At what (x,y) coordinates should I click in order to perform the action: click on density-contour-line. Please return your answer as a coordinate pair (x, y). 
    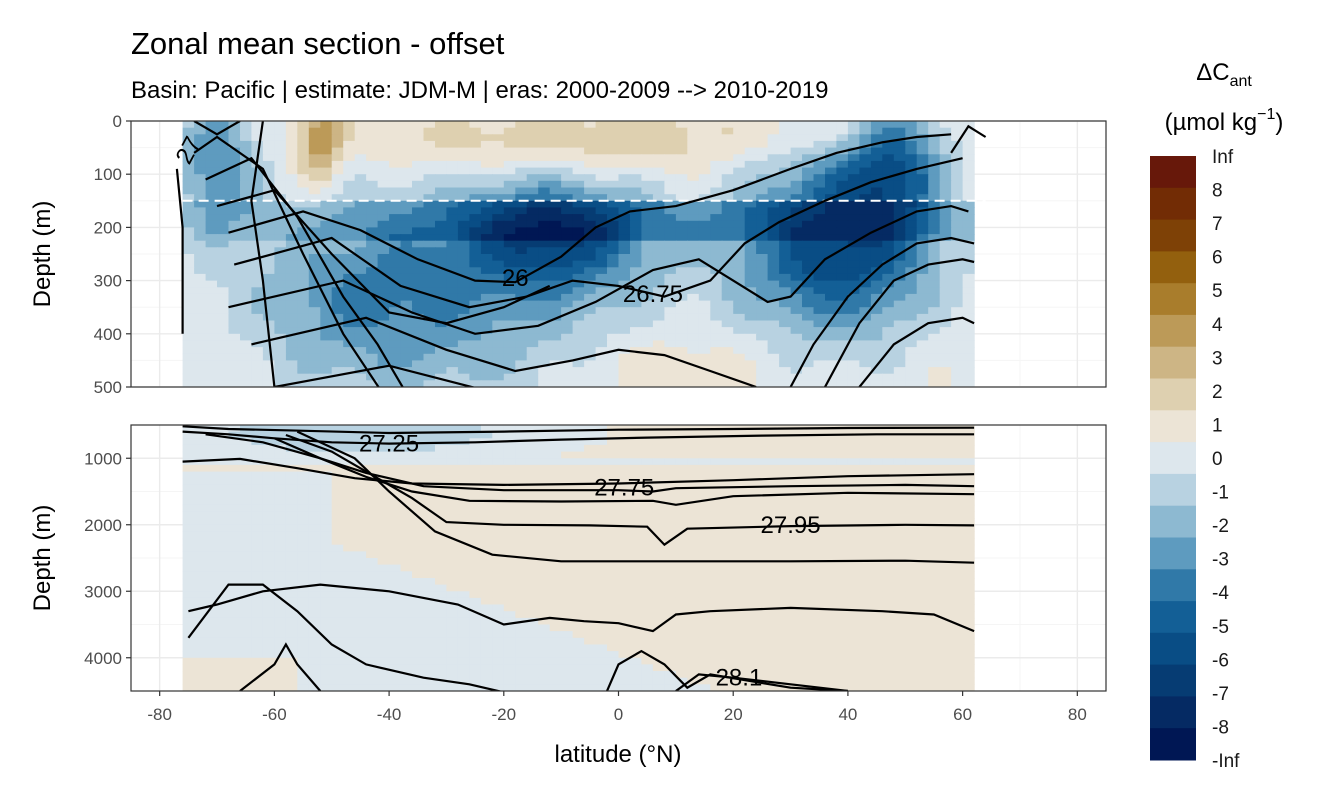
    Looking at the image, I should click on (598, 233).